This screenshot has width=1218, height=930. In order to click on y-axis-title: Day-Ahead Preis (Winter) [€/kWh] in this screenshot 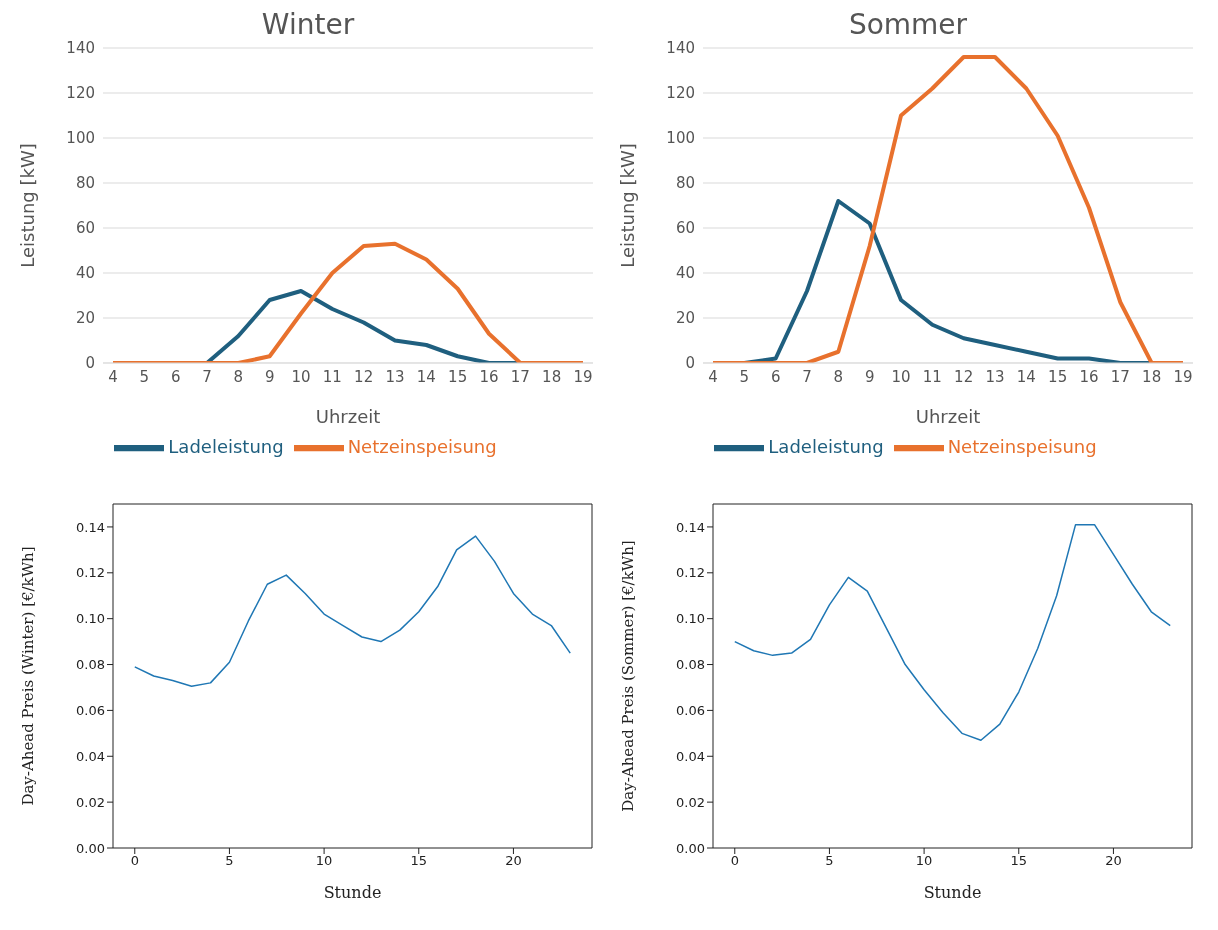, I will do `click(28, 676)`.